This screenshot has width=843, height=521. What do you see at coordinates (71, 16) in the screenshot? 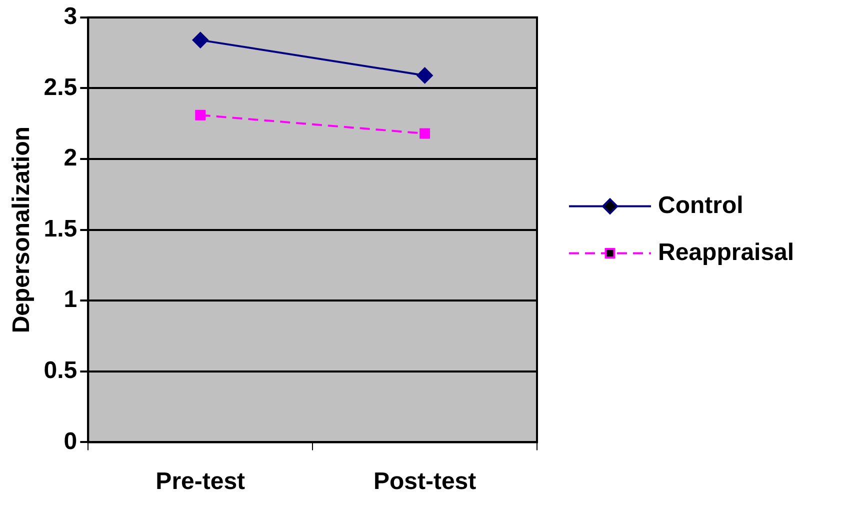
I see `y-tick-label: 3` at bounding box center [71, 16].